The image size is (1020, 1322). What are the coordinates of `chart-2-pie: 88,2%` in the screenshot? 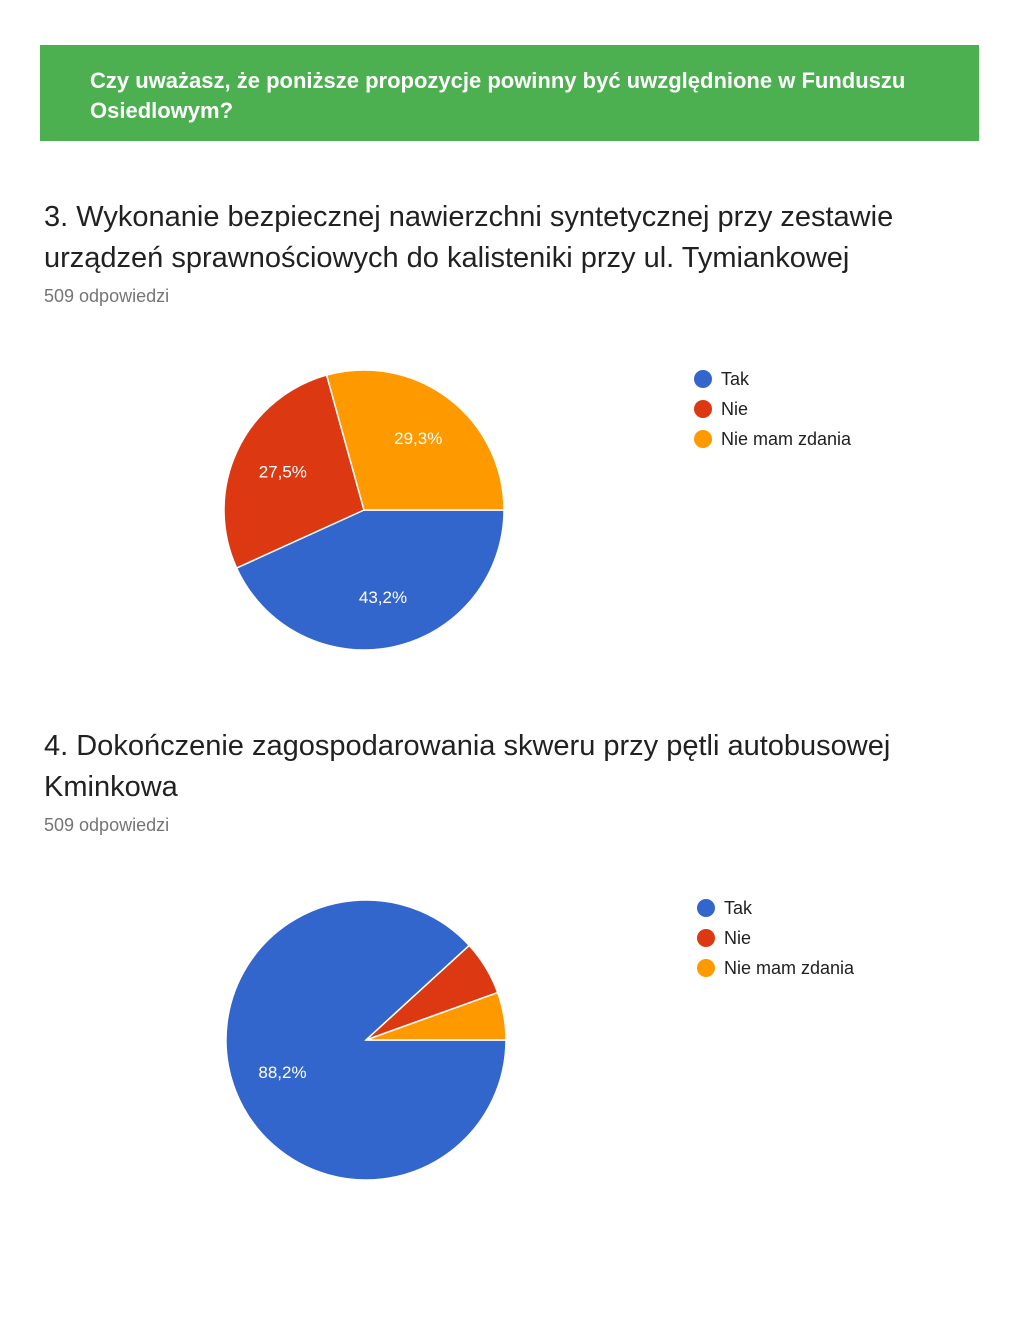 It's located at (366, 1040).